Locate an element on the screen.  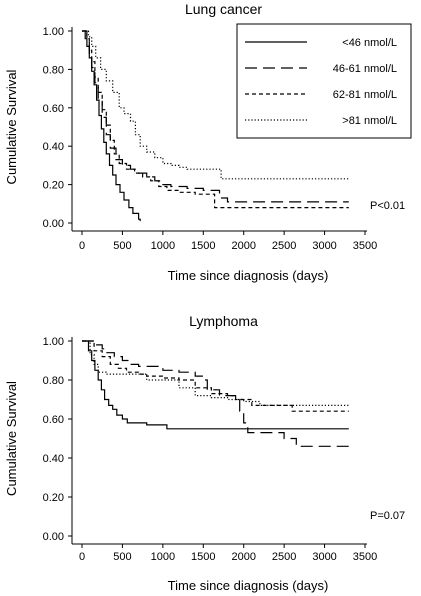
survival-curve-shortdash is located at coordinates (215, 376).